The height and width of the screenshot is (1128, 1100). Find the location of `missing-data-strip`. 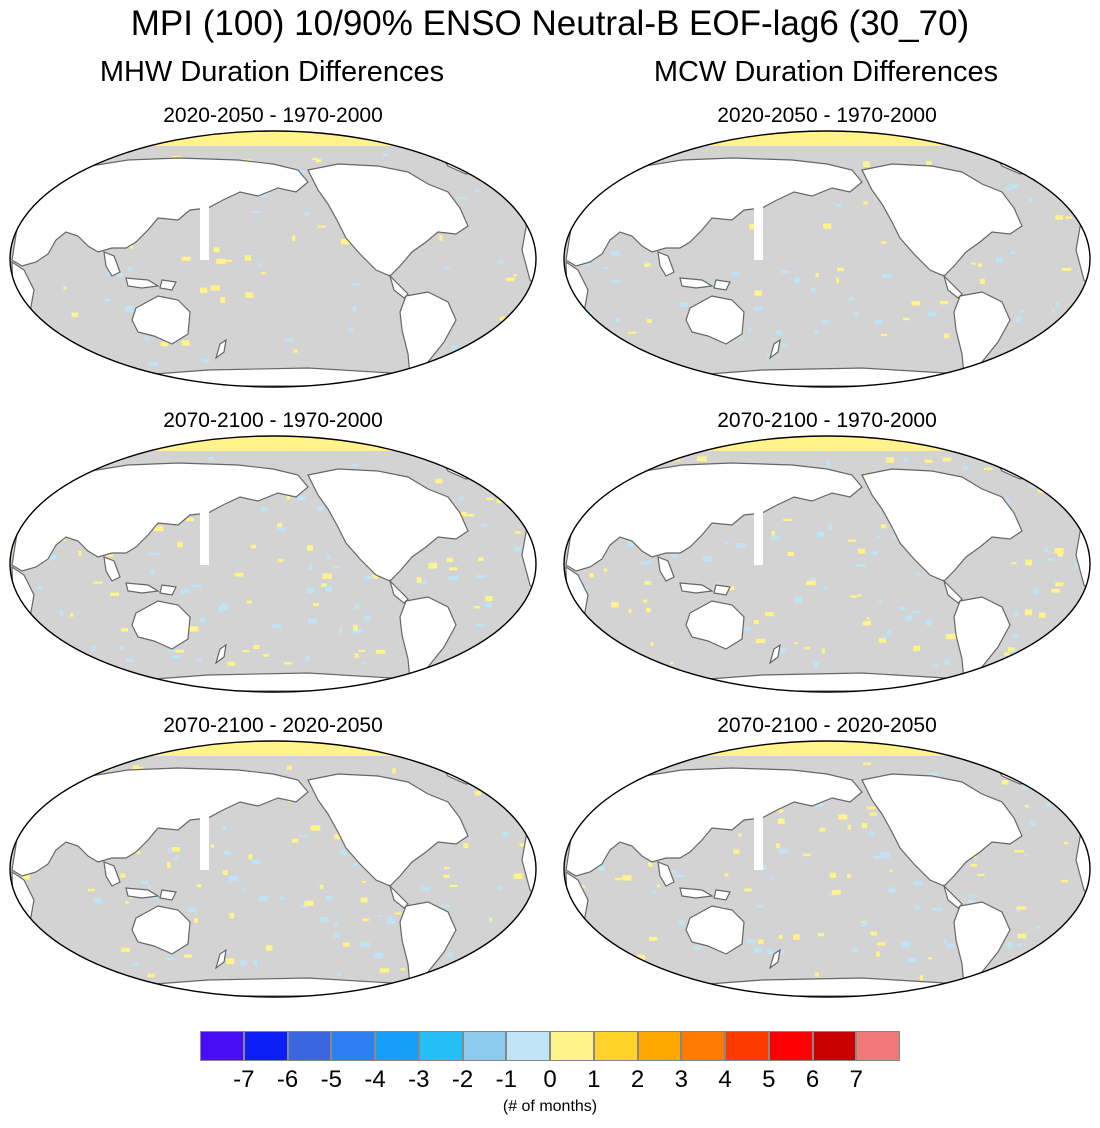

missing-data-strip is located at coordinates (204, 535).